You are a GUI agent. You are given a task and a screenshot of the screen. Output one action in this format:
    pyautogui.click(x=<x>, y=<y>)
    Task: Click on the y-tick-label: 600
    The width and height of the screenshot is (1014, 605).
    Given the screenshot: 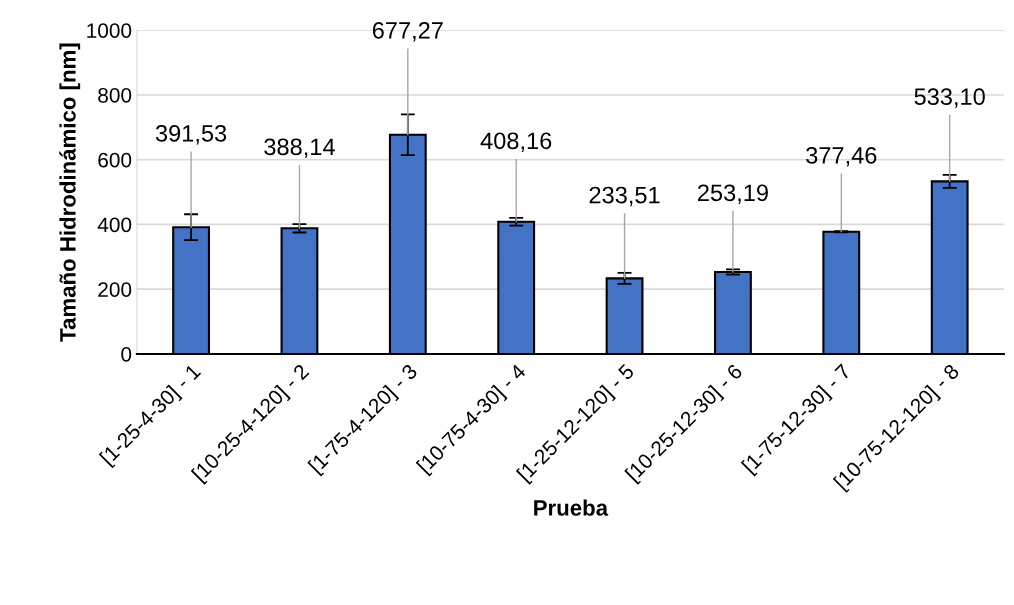 What is the action you would take?
    pyautogui.click(x=115, y=160)
    